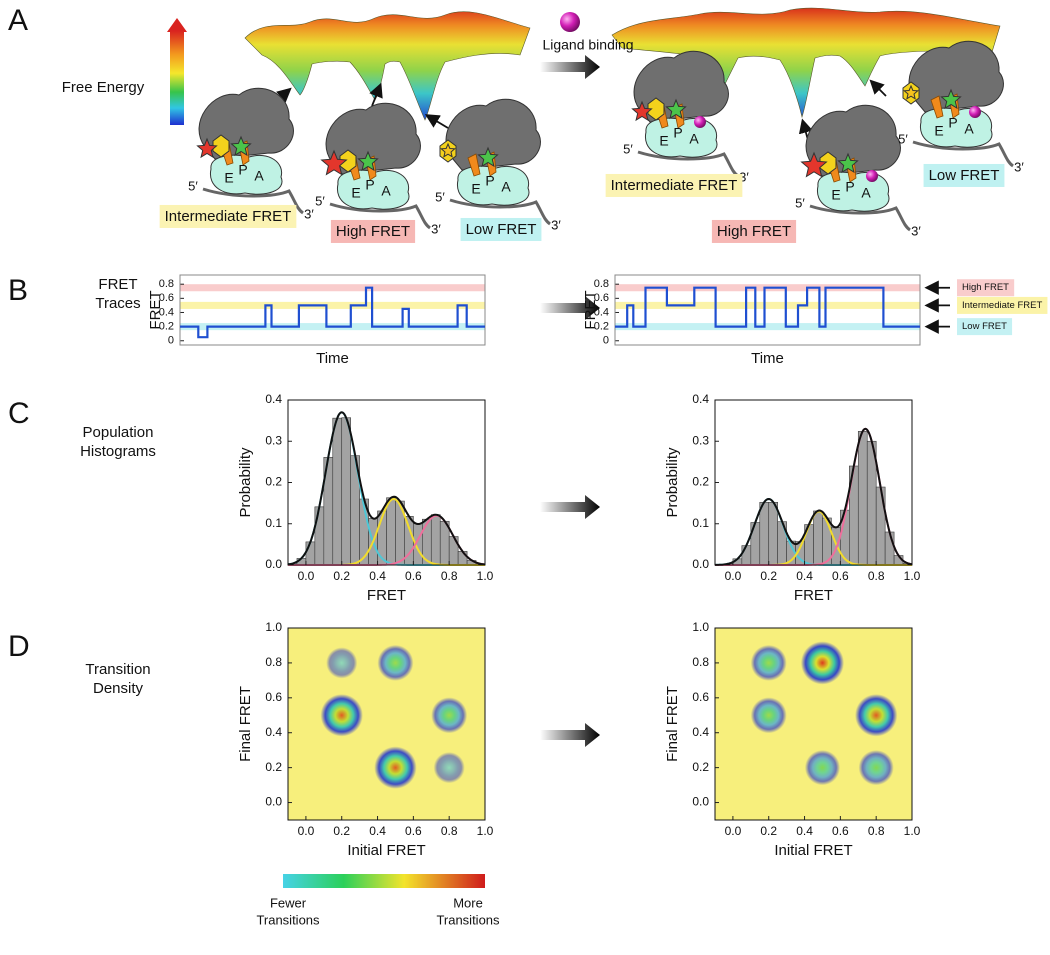 The width and height of the screenshot is (1050, 955). Describe the element at coordinates (700, 523) in the screenshot. I see `y-tick-label: 0.1` at that location.